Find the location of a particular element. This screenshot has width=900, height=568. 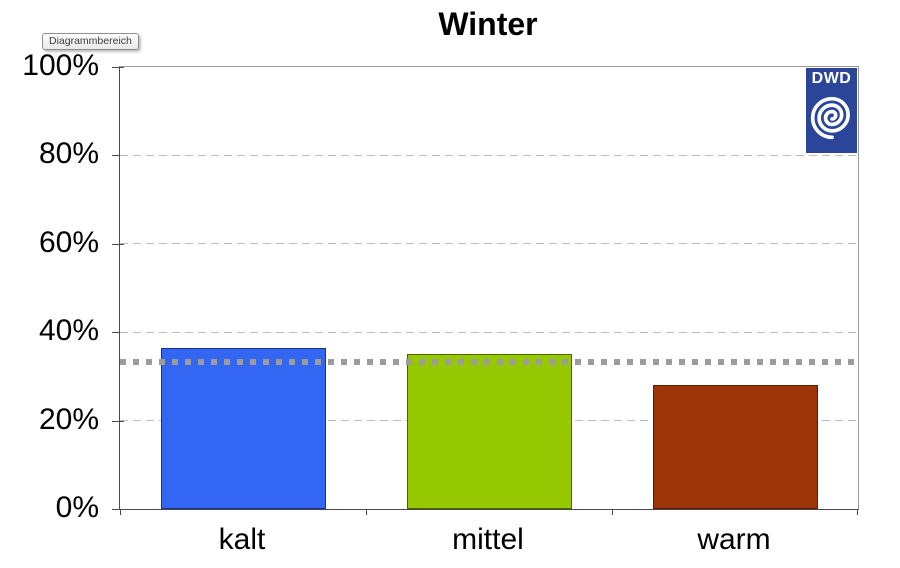

bar-kalt is located at coordinates (243, 428).